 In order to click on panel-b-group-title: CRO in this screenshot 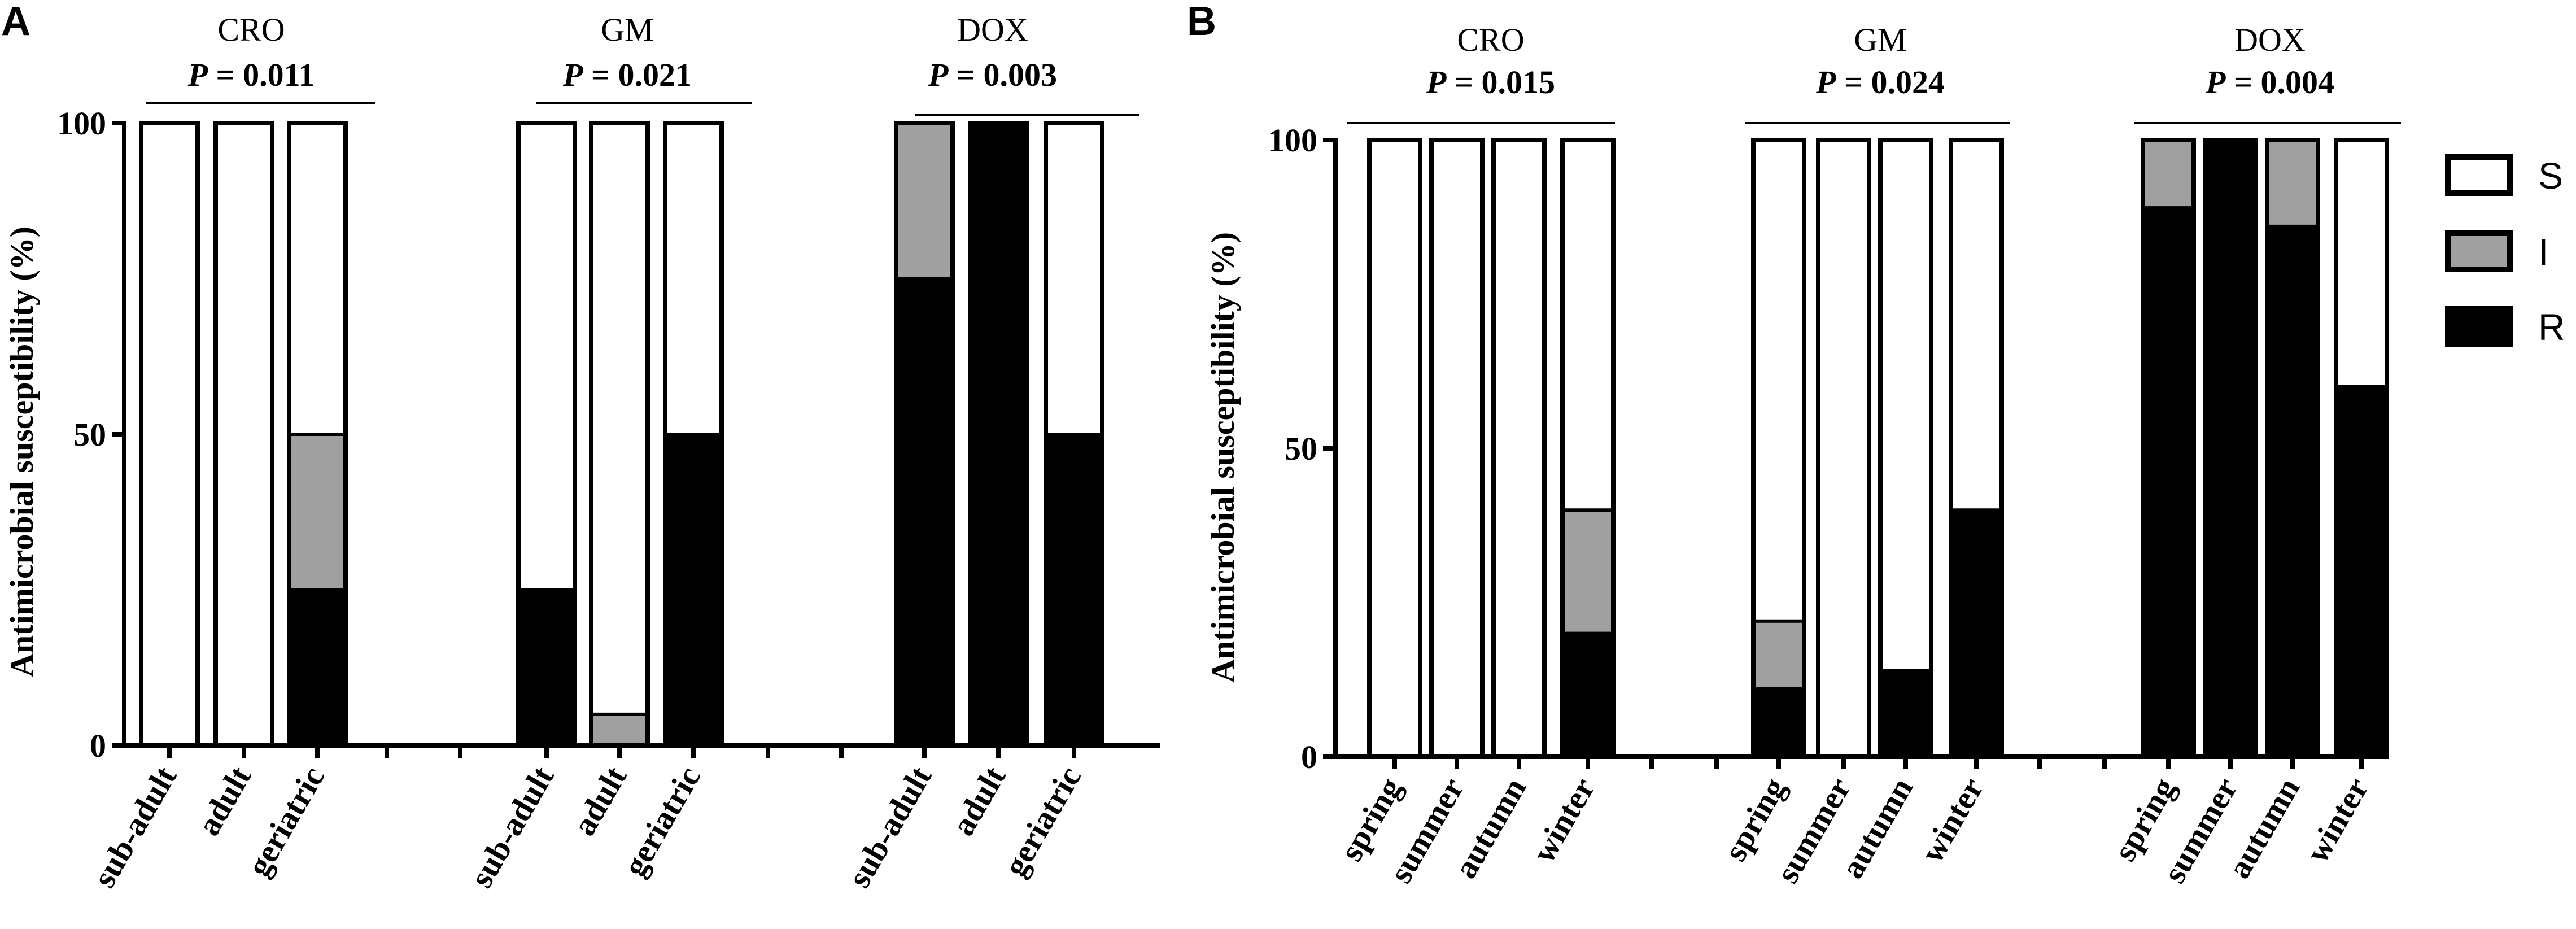, I will do `click(1490, 39)`.